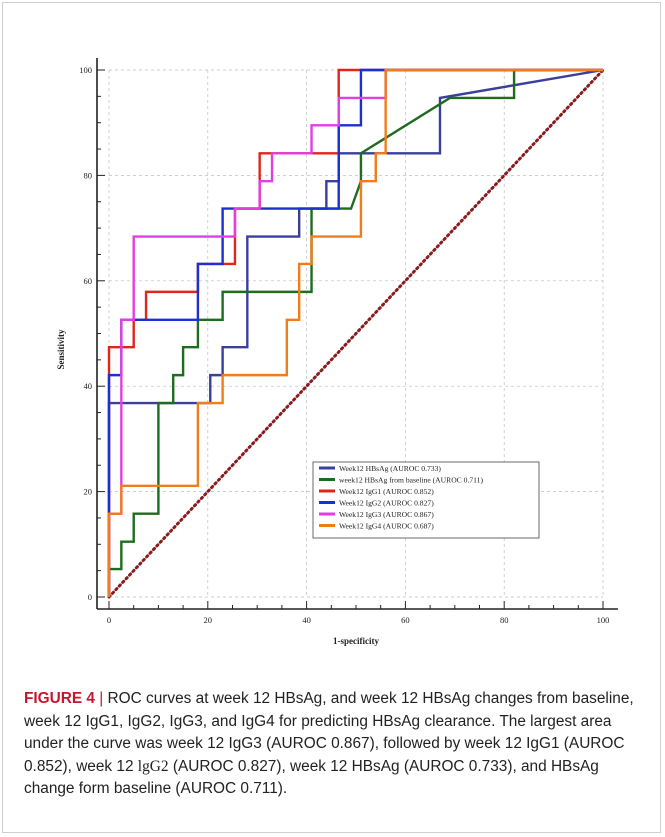  What do you see at coordinates (153, 766) in the screenshot?
I see `caption-text-lgg2: lgG2` at bounding box center [153, 766].